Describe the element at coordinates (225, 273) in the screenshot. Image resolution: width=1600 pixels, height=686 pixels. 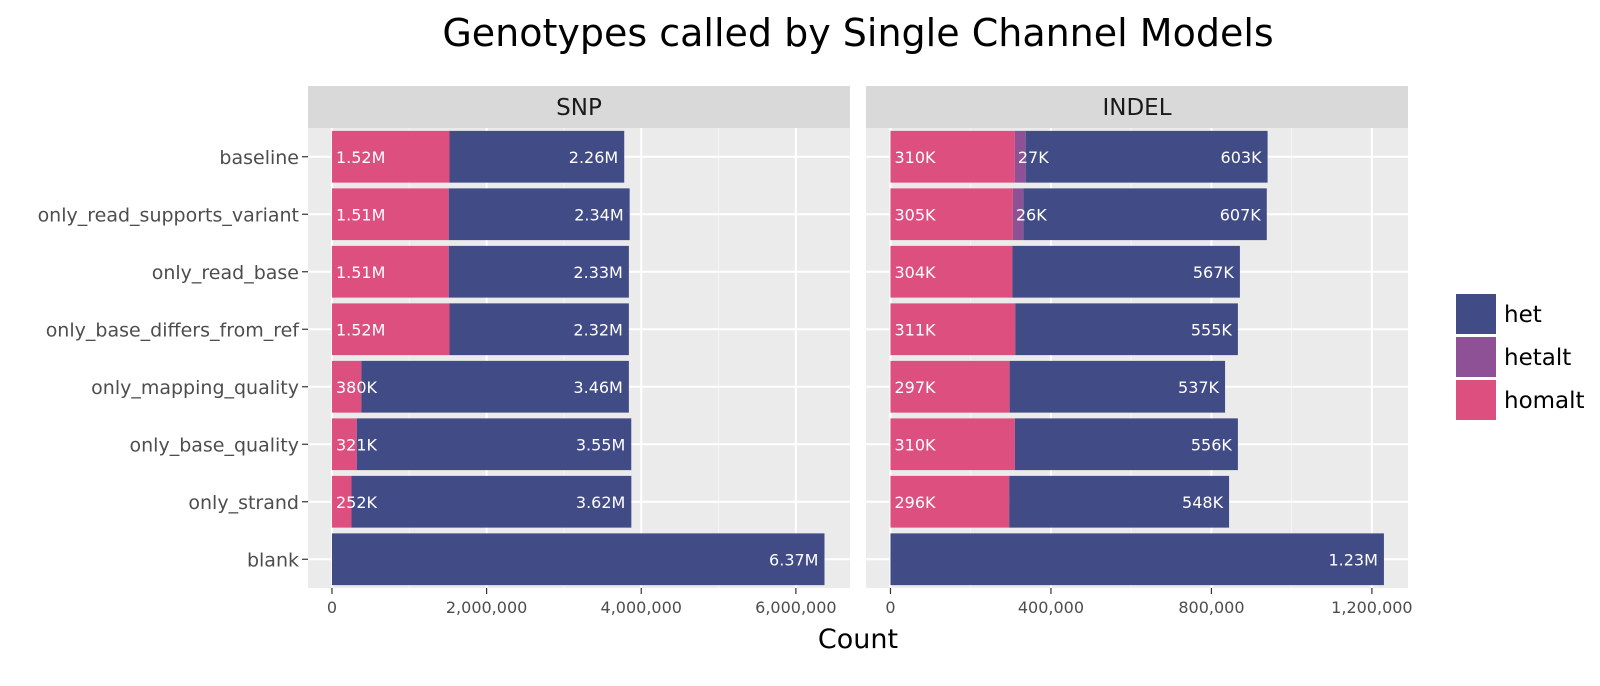
I see `category-label: only_read_base` at that location.